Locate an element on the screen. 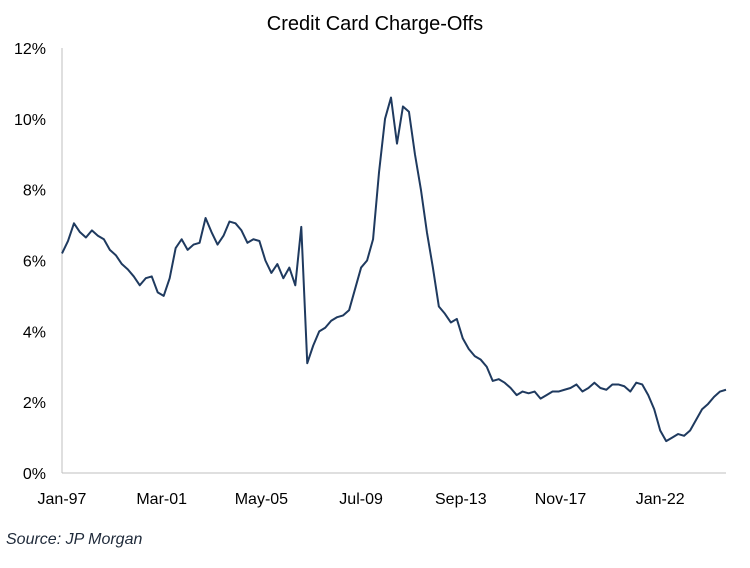  y-axis-ticks: 0% 2% 4% 6% 8% 10% 12% is located at coordinates (30, 262).